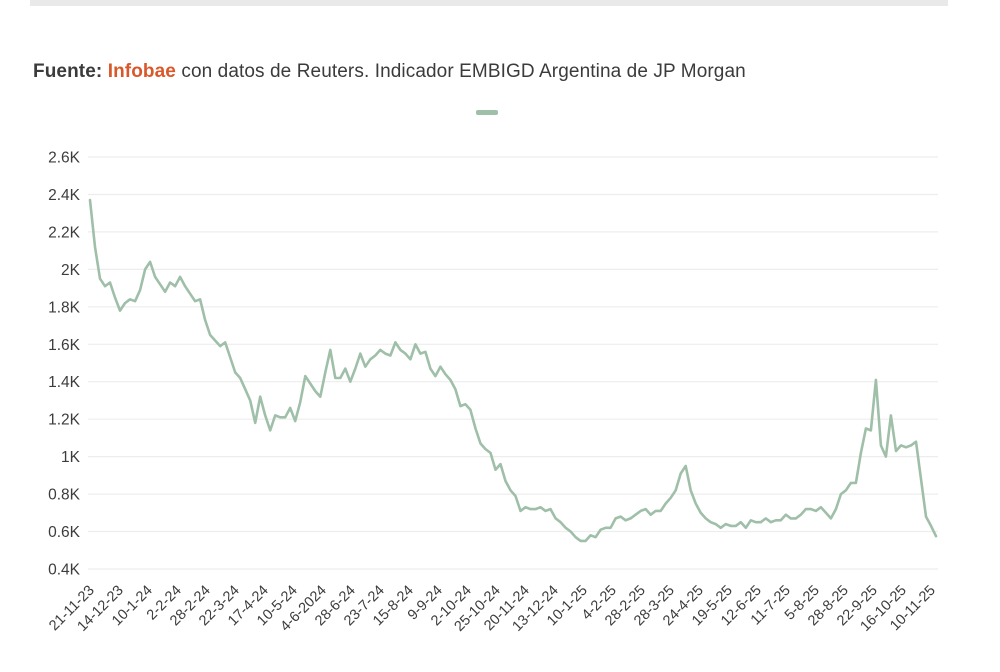 This screenshot has width=1000, height=672. I want to click on y-axis-label: 1.2K, so click(64, 420).